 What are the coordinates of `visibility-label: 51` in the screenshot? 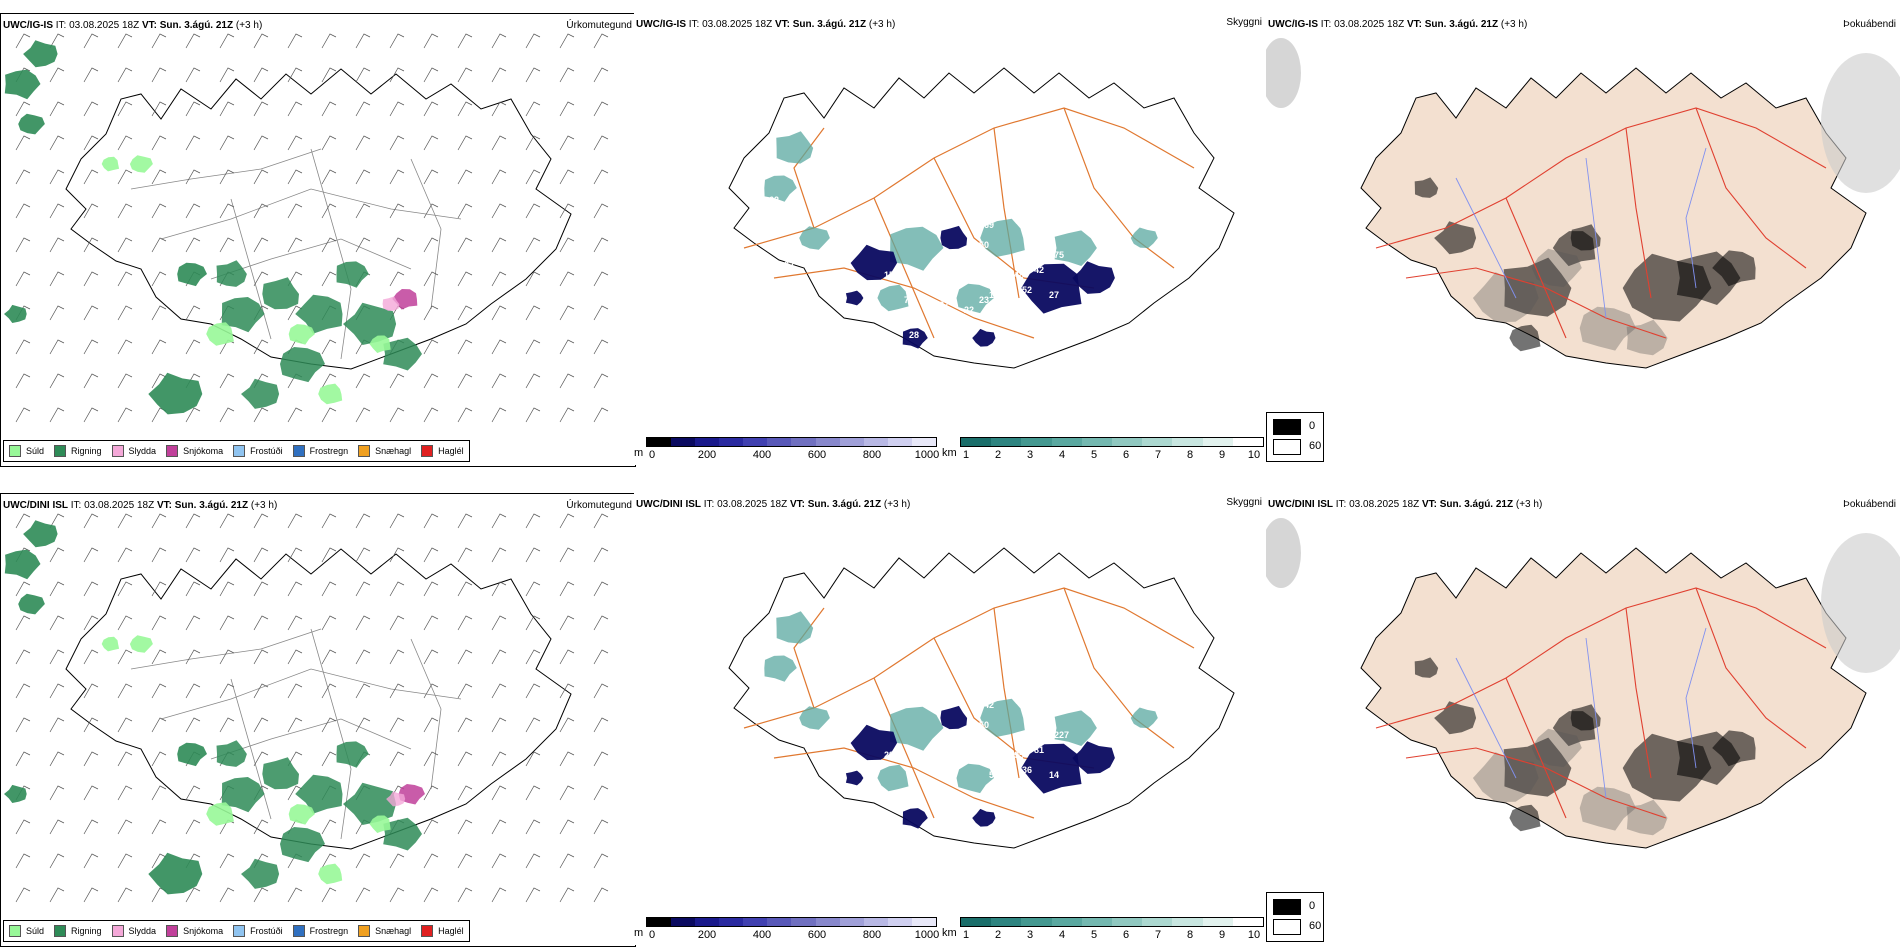 It's located at (914, 315).